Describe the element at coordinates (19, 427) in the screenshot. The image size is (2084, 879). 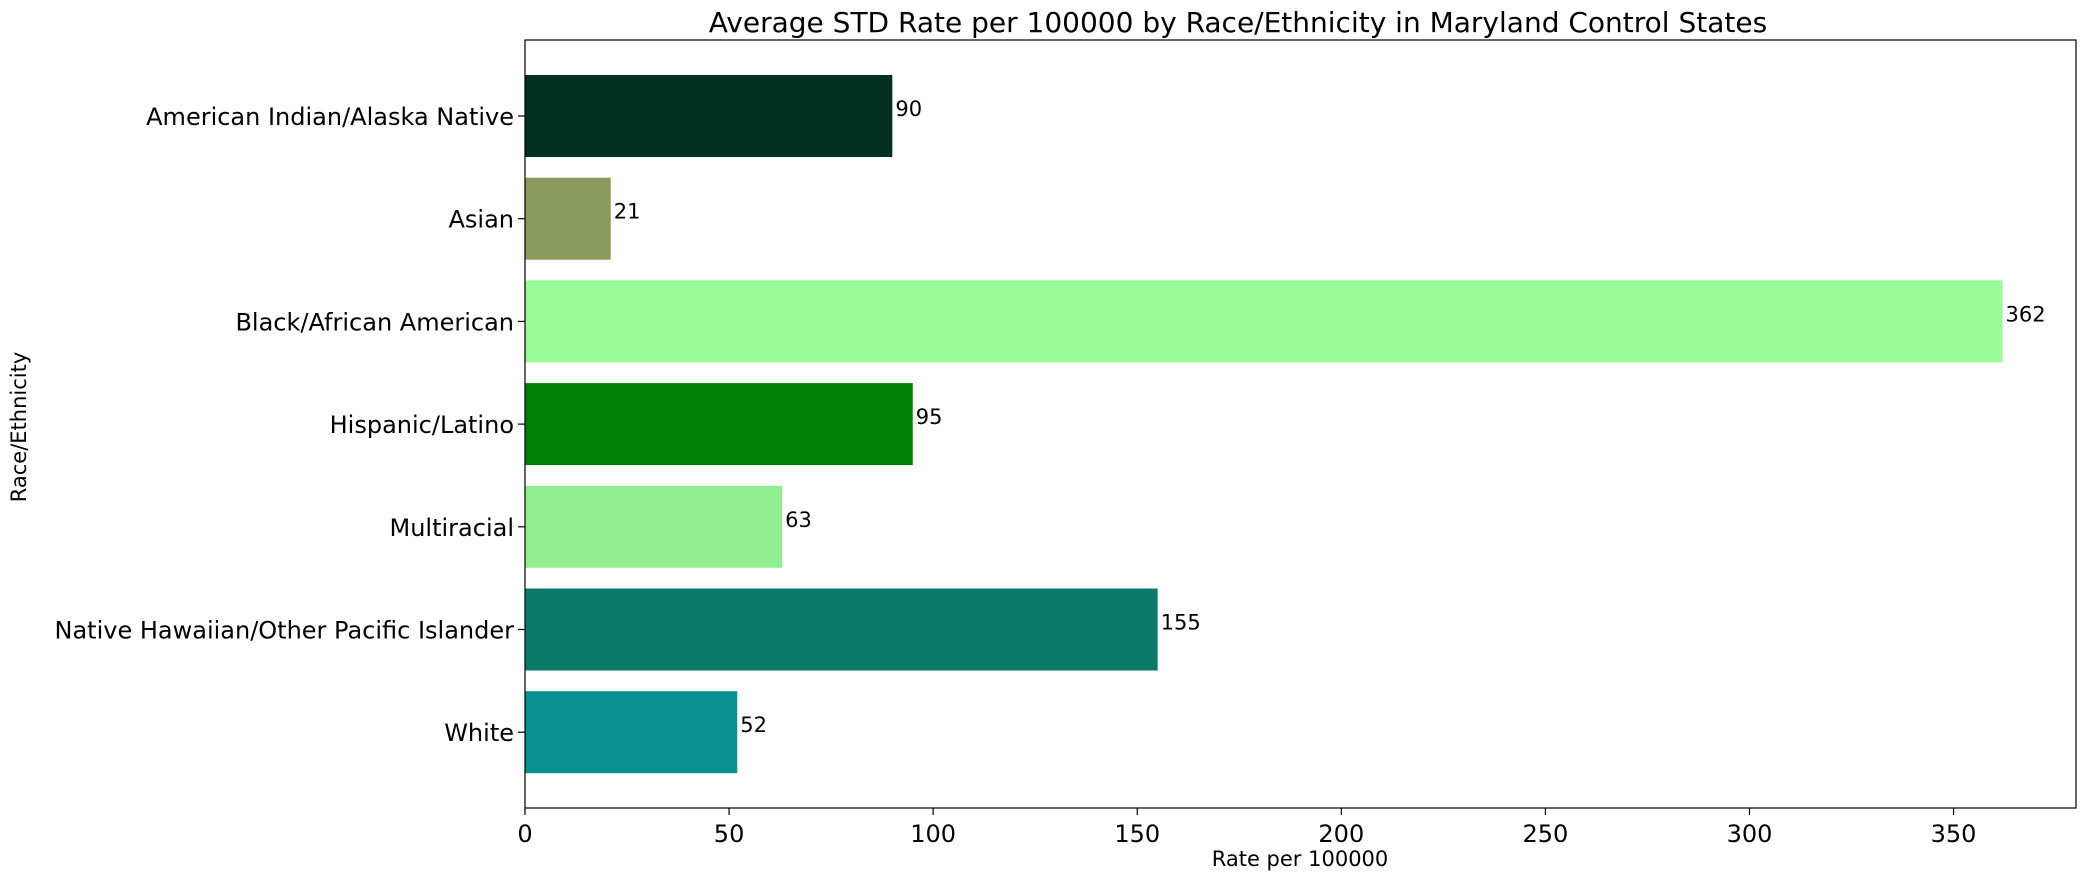
I see `y-axis-label: Race/Ethnicity` at that location.